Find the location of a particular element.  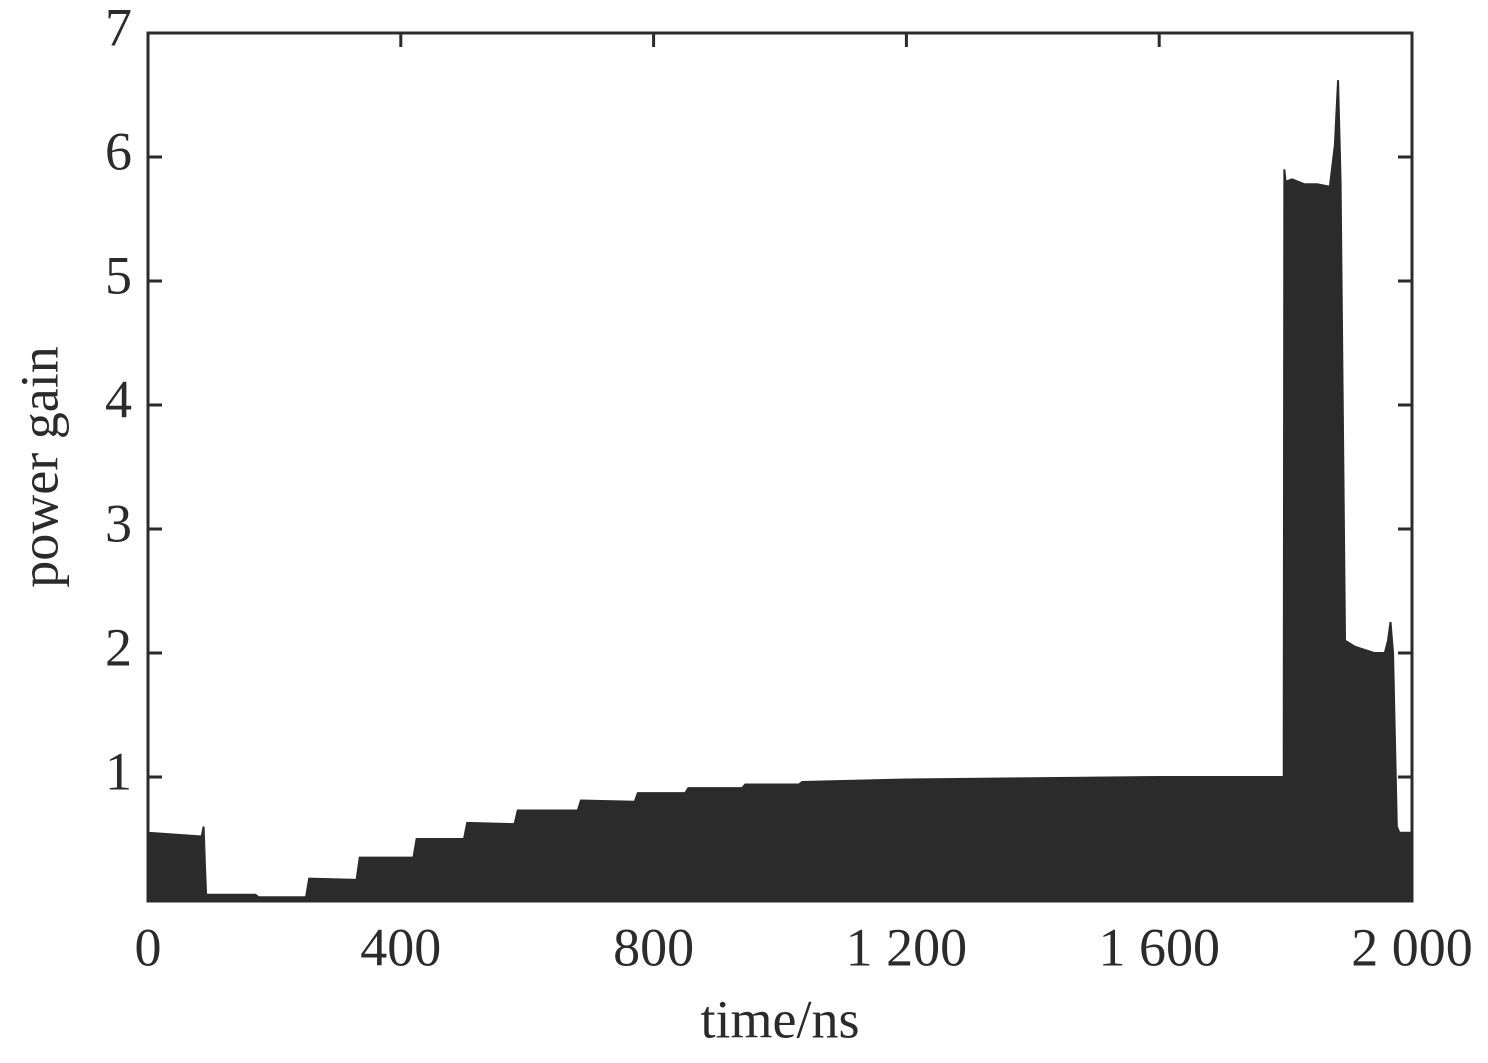

x-tick-label: 2 000 is located at coordinates (1412, 947).